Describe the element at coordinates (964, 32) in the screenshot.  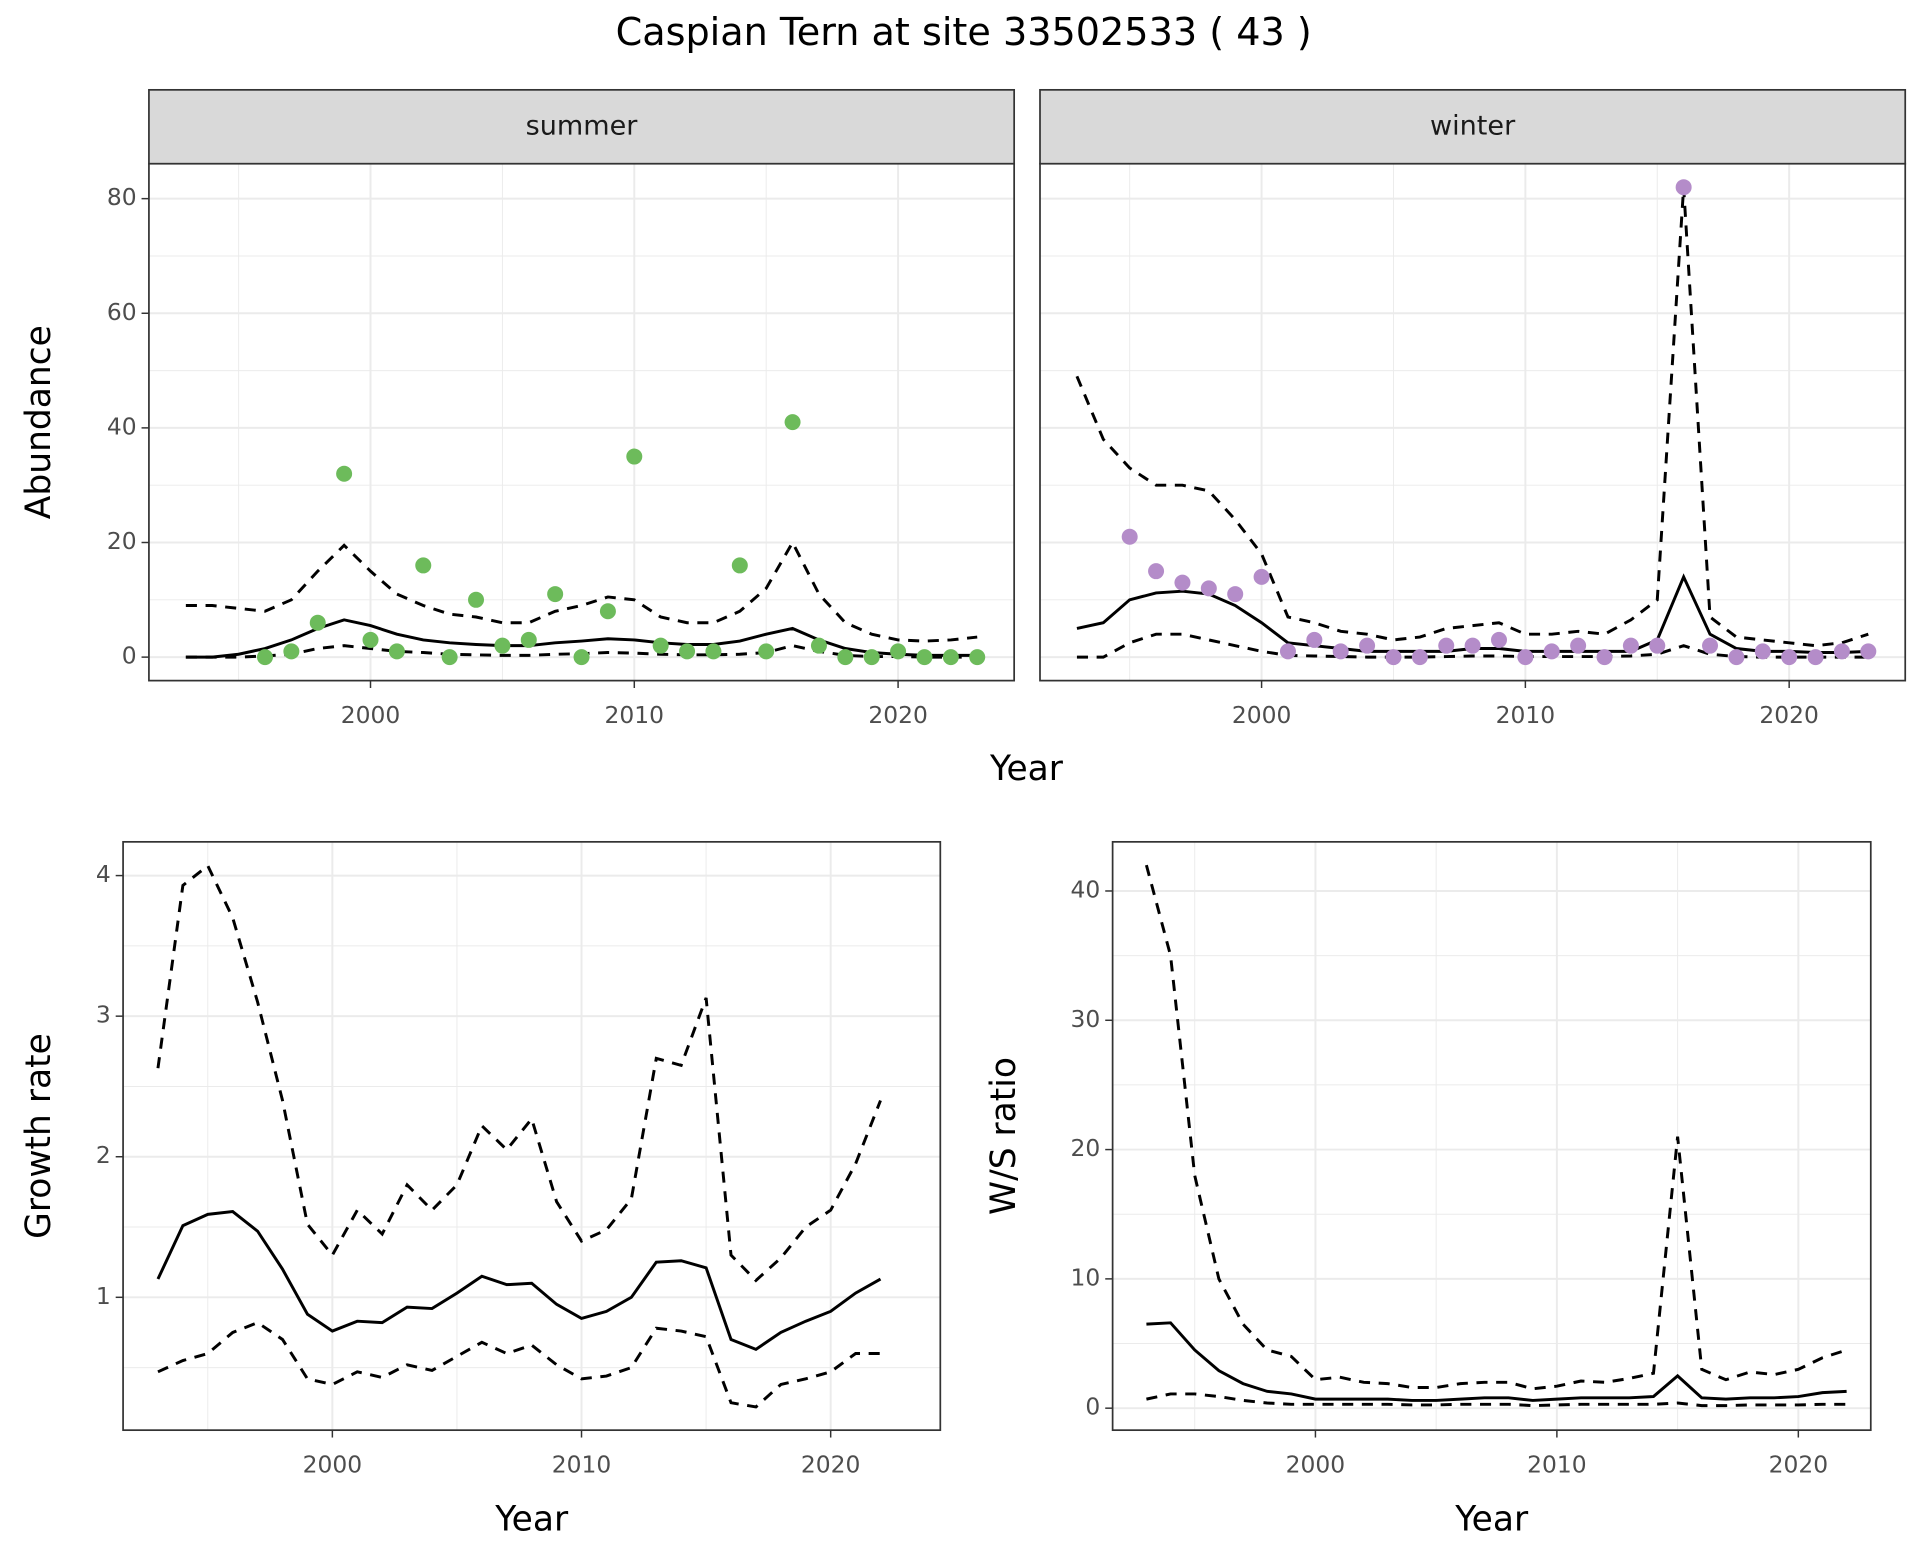
I see `figure-title: Caspian Tern at site 33502533 ( 43 )` at that location.